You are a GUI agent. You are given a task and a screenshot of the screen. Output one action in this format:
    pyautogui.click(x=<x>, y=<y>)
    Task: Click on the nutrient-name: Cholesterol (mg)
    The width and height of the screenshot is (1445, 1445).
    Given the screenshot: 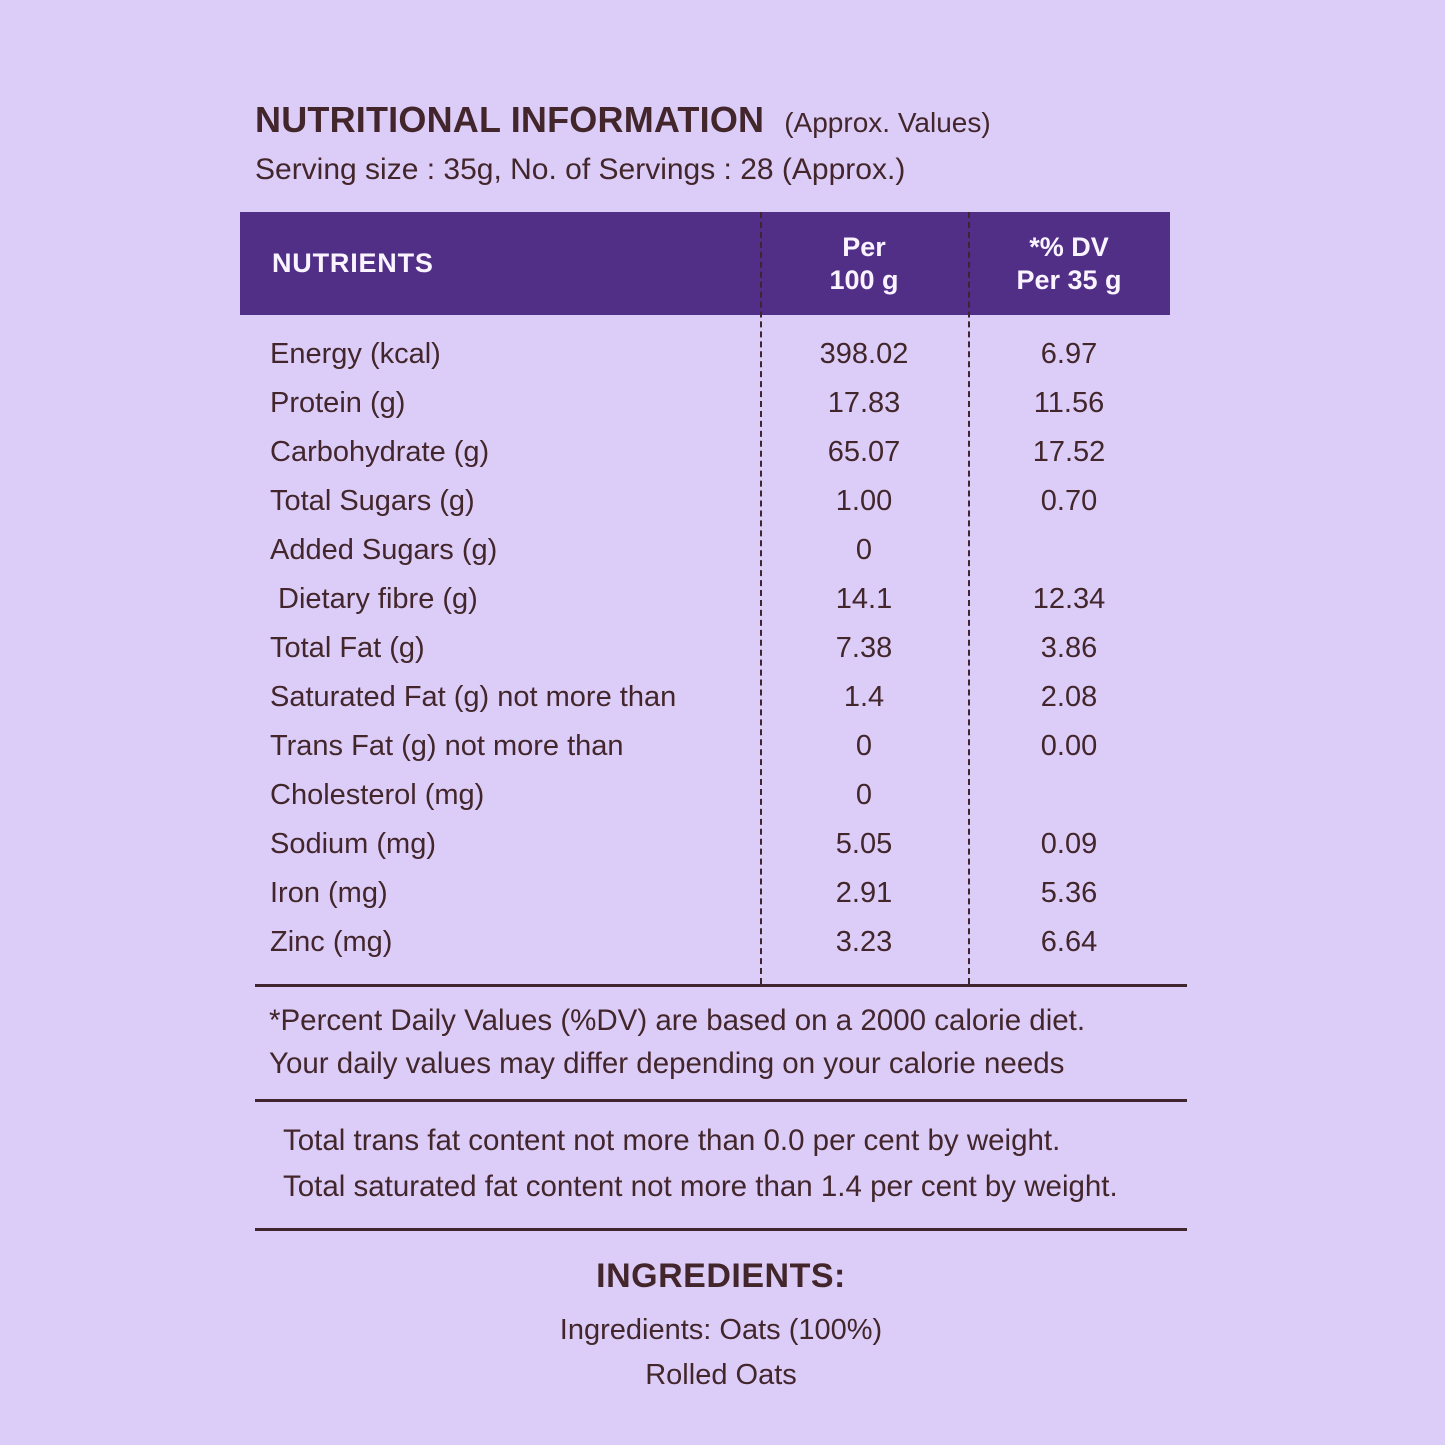 What is the action you would take?
    pyautogui.click(x=377, y=795)
    